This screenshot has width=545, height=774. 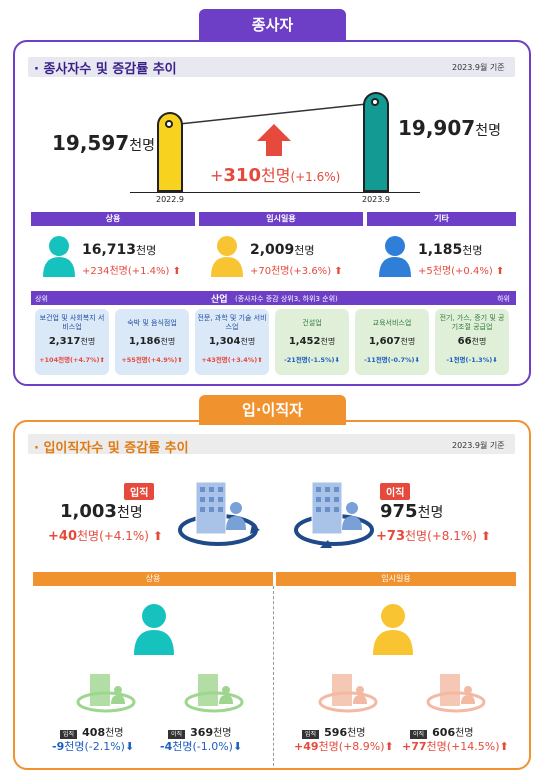 I want to click on total-change: +310천명(+1.6%), so click(x=275, y=175).